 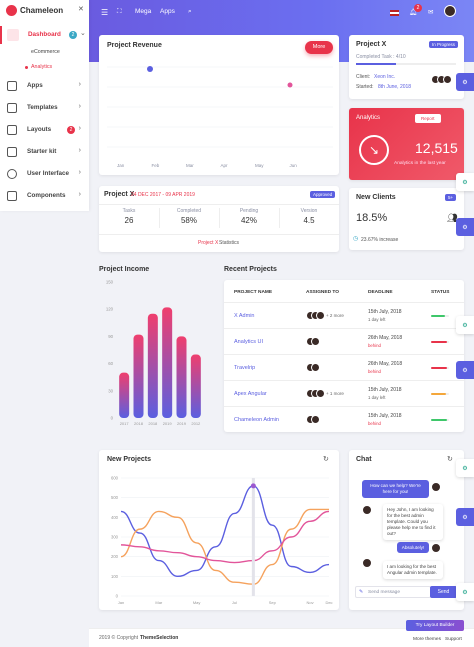 What do you see at coordinates (159, 602) in the screenshot?
I see `x-tick-label: Mar` at bounding box center [159, 602].